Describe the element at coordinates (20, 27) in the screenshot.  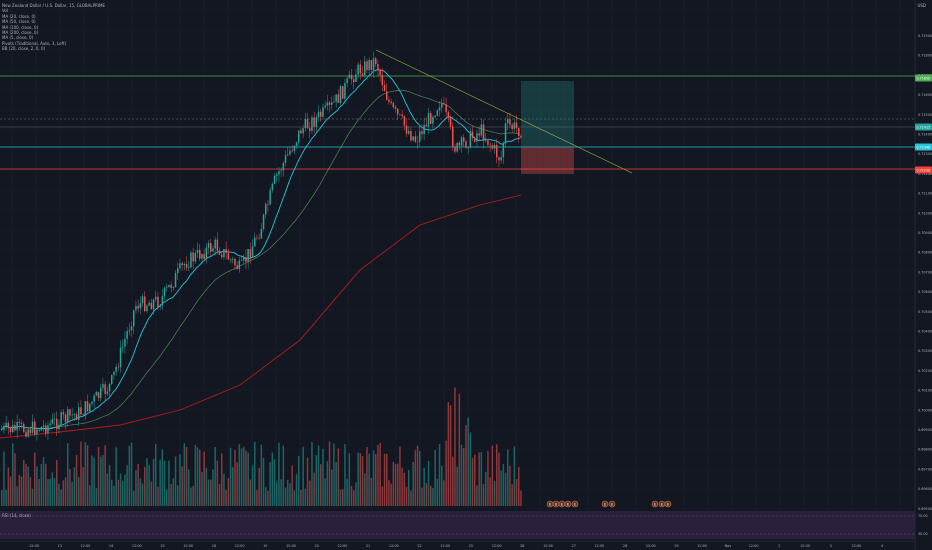
I see `indicator-ma100: MA (100, close, 0)` at that location.